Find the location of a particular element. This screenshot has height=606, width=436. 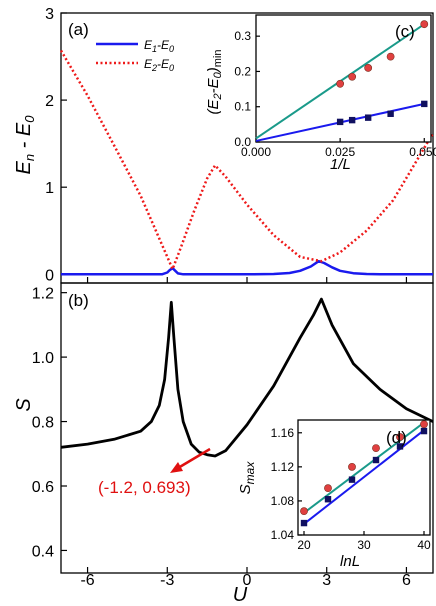

panel-b-y-tick-label: 1.2 is located at coordinates (43, 294).